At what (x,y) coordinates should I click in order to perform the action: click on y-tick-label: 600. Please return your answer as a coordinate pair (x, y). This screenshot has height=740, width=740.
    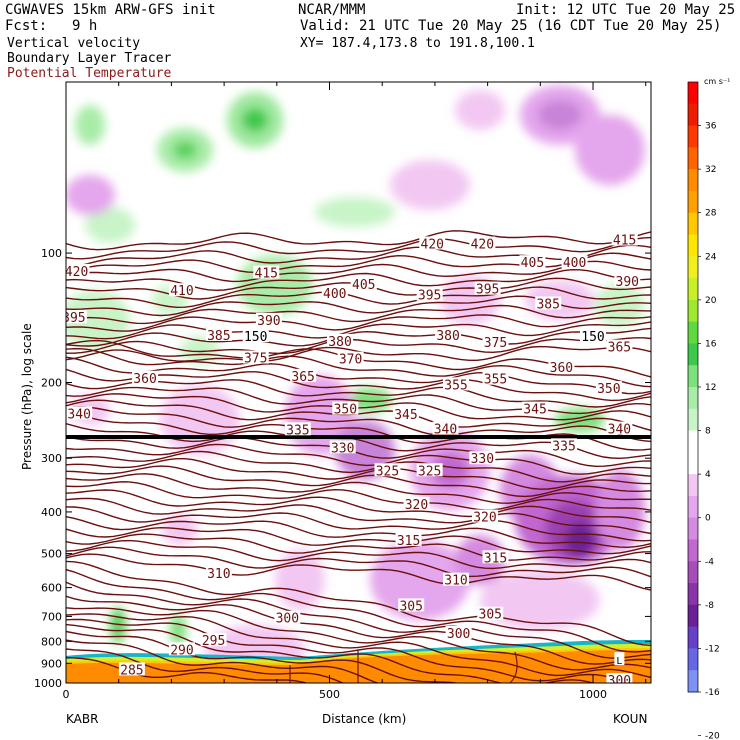
    Looking at the image, I should click on (51, 588).